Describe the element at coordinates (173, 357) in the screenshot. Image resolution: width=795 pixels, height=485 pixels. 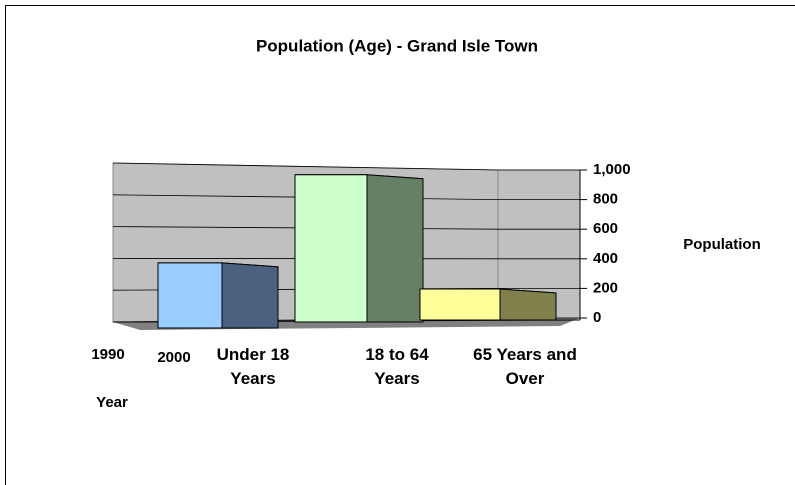
I see `depth-tick-label: 2000` at that location.